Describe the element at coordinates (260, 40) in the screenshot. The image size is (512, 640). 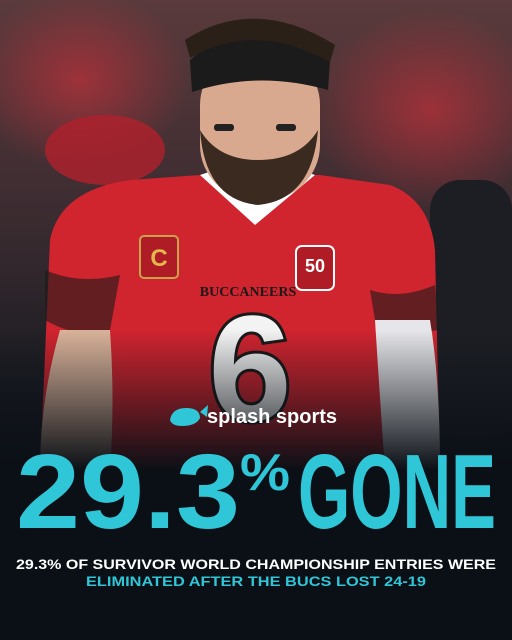
I see `hair` at that location.